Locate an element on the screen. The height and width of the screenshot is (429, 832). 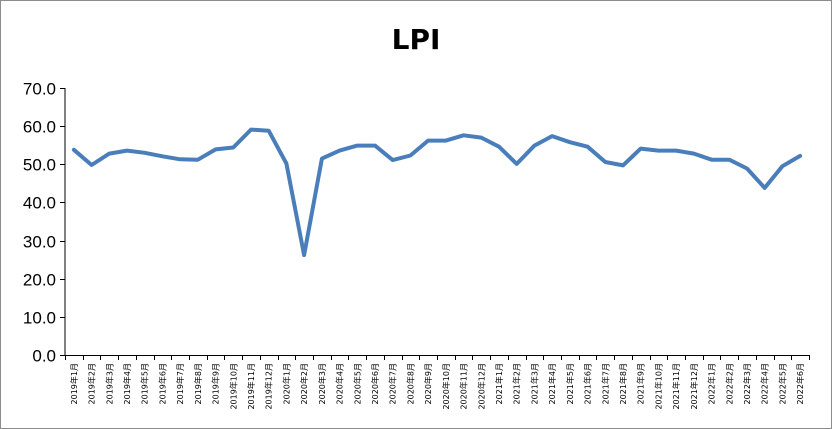
x-tick-label: 2020年9月 is located at coordinates (428, 383).